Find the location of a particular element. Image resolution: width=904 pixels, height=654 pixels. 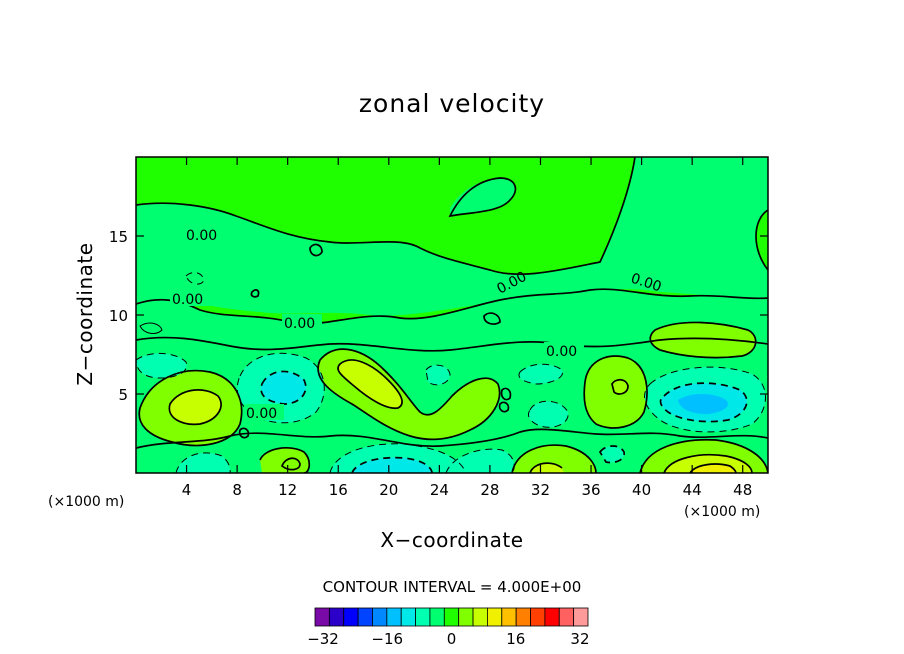

colorbar: −32 −16 0 16 32 is located at coordinates (448, 627).